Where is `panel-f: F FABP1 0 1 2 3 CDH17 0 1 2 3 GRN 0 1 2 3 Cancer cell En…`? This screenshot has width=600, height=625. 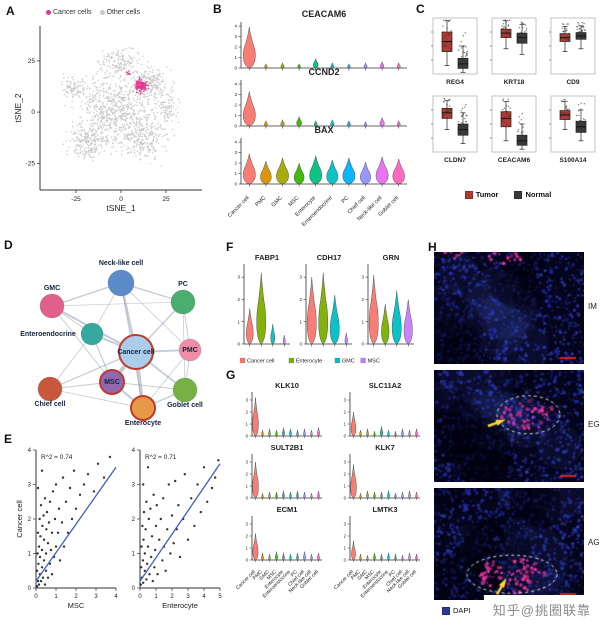
panel-f: F FABP1 0 1 2 3 CDH17 0 1 2 3 GRN 0 1 2 3 Cancer cell En… is located at coordinates (325, 306).